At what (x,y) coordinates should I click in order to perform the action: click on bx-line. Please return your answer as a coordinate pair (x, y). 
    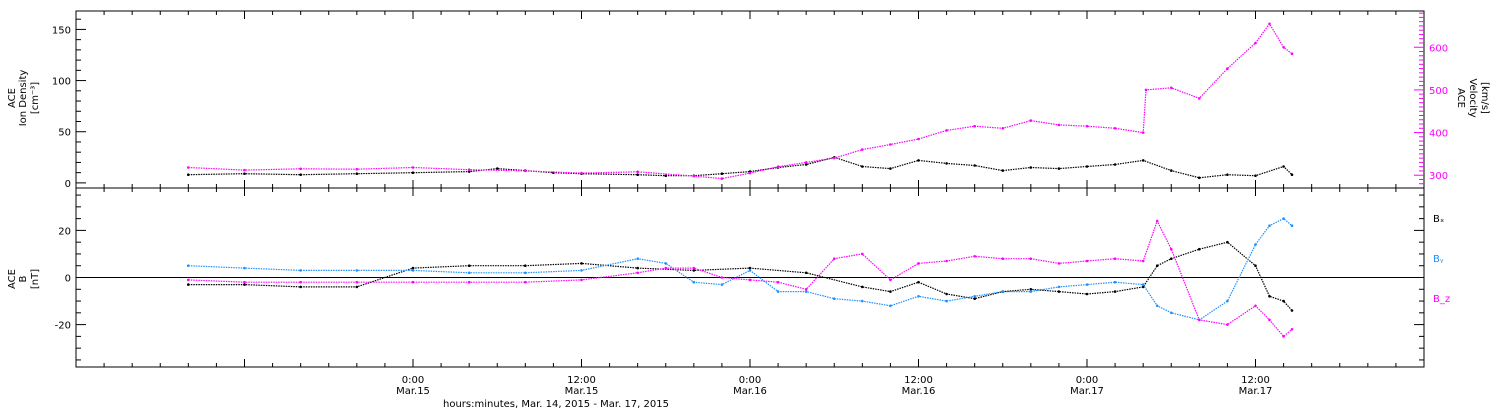
    Looking at the image, I should click on (740, 276).